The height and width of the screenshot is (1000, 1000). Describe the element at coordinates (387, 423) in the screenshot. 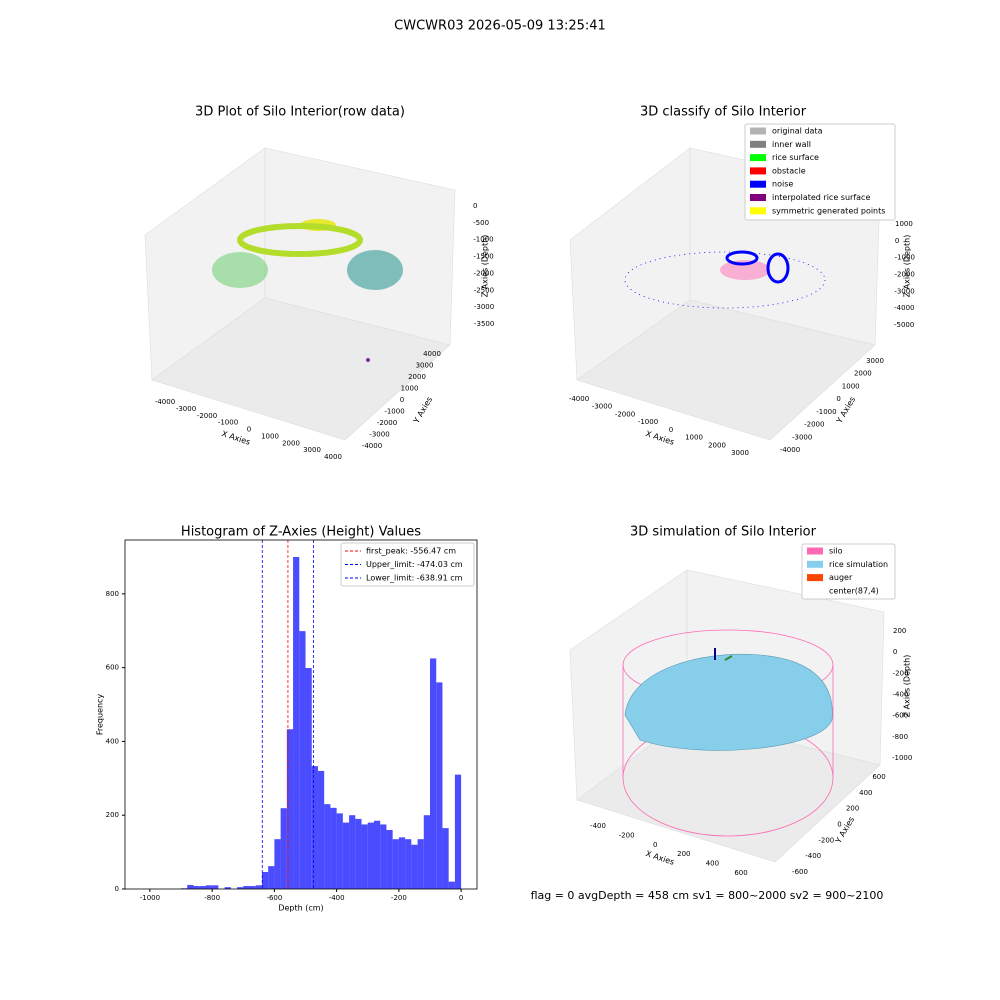

I see `y-tick-label: -2000` at that location.